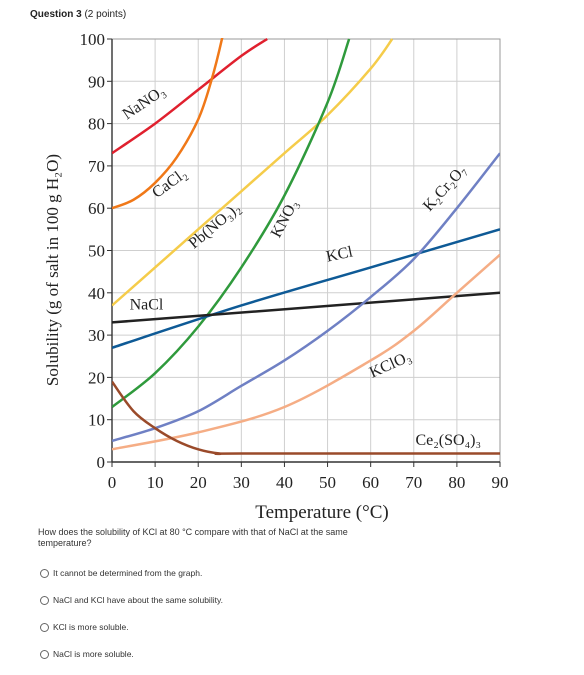 This screenshot has height=675, width=584. Describe the element at coordinates (500, 482) in the screenshot. I see `x-tick-label: 90` at that location.